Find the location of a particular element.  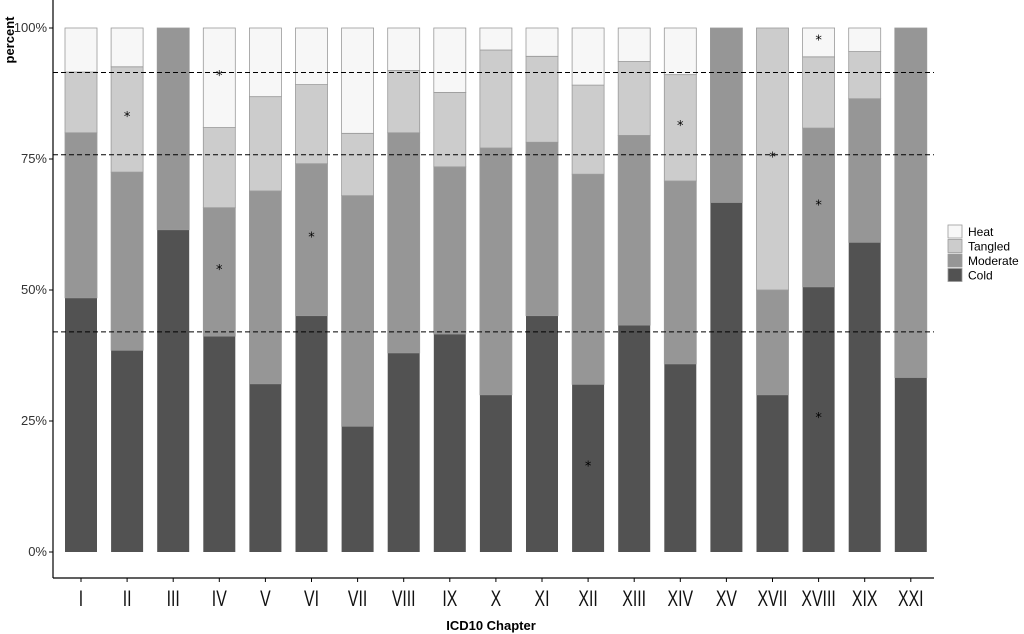

x-tick-label: XVIII is located at coordinates (818, 600).